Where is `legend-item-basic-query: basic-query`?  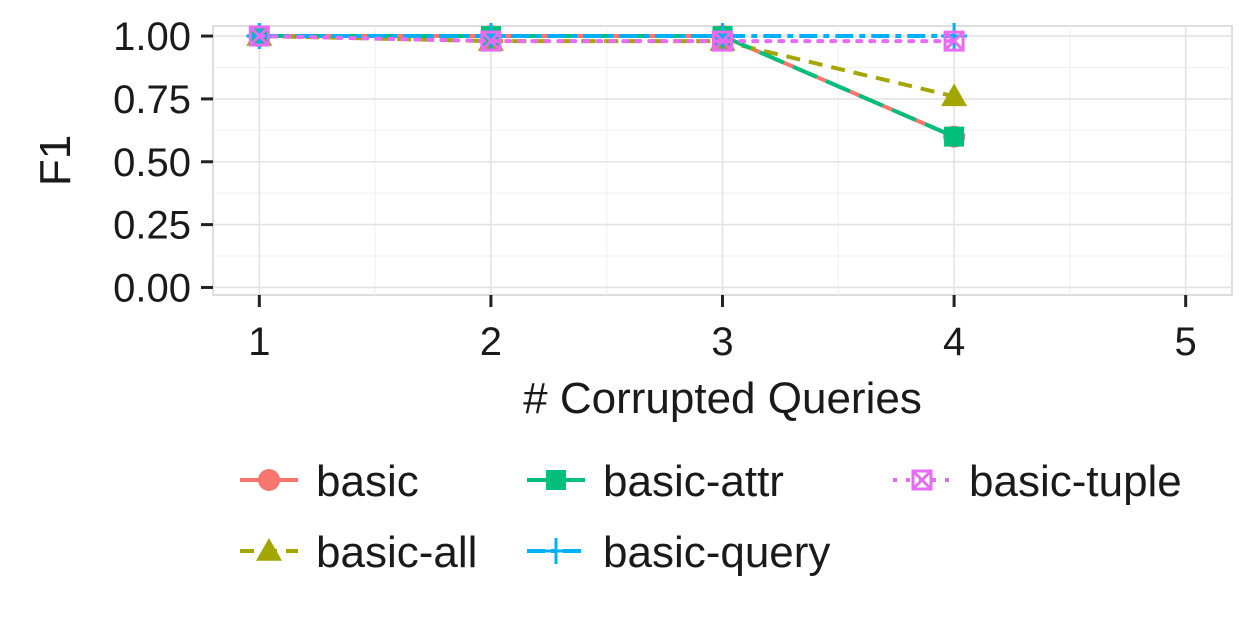
legend-item-basic-query: basic-query is located at coordinates (678, 552).